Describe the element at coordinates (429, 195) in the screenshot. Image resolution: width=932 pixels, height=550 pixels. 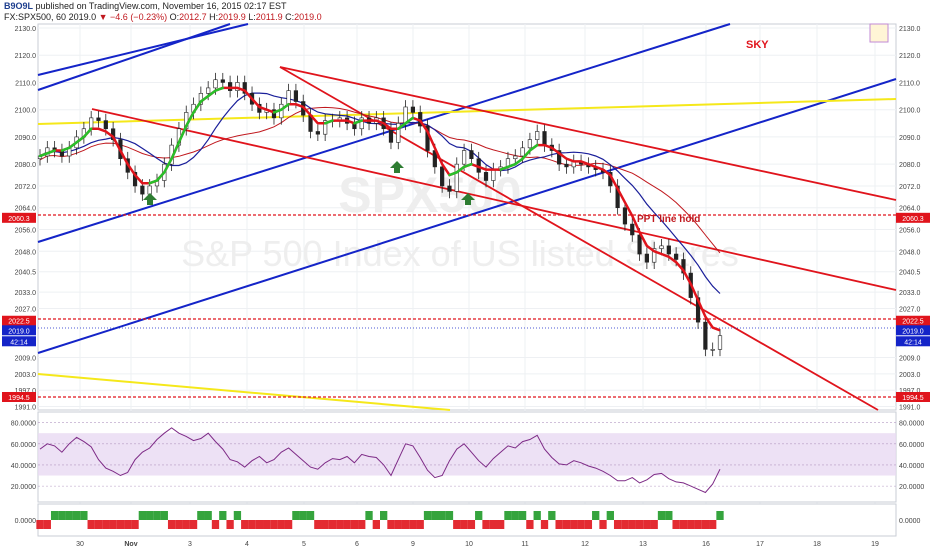
I see `watermark-symbol: SPX500` at that location.